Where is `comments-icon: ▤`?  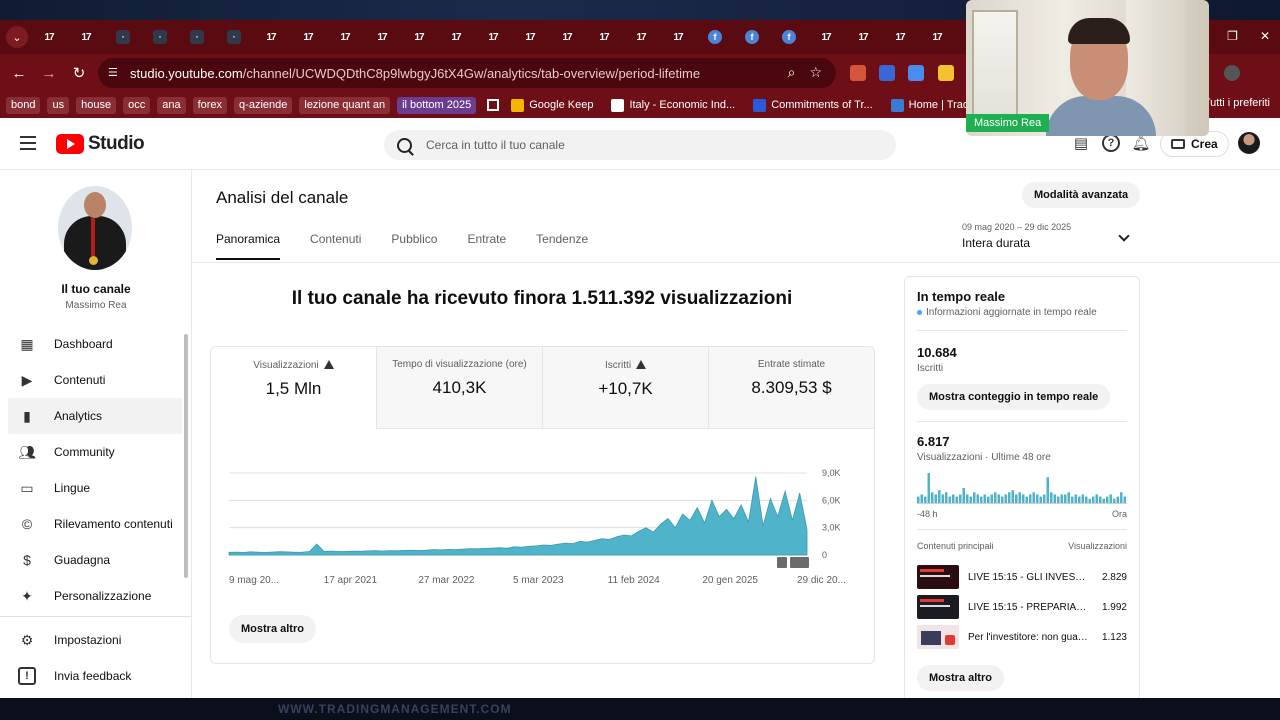 comments-icon: ▤ is located at coordinates (1081, 143).